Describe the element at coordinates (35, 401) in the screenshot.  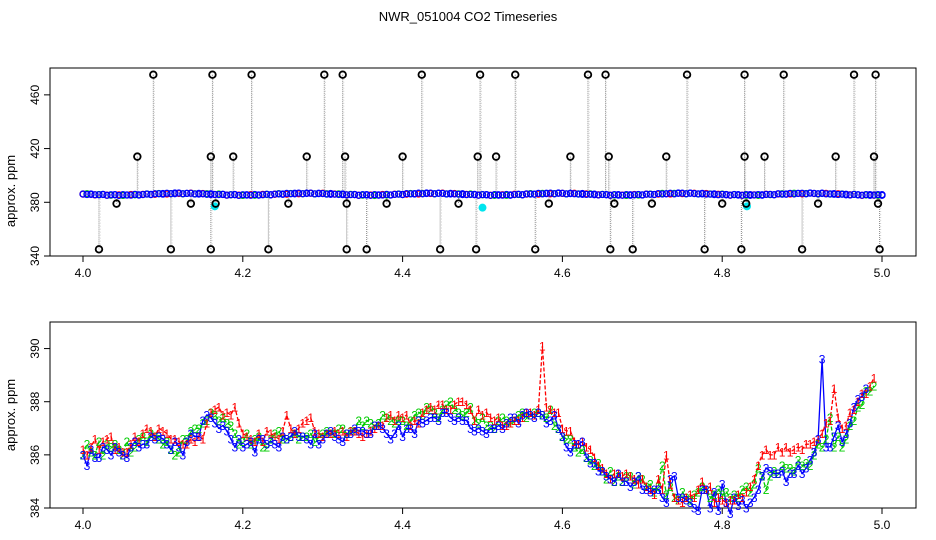
I see `y-tick-label: 388` at that location.